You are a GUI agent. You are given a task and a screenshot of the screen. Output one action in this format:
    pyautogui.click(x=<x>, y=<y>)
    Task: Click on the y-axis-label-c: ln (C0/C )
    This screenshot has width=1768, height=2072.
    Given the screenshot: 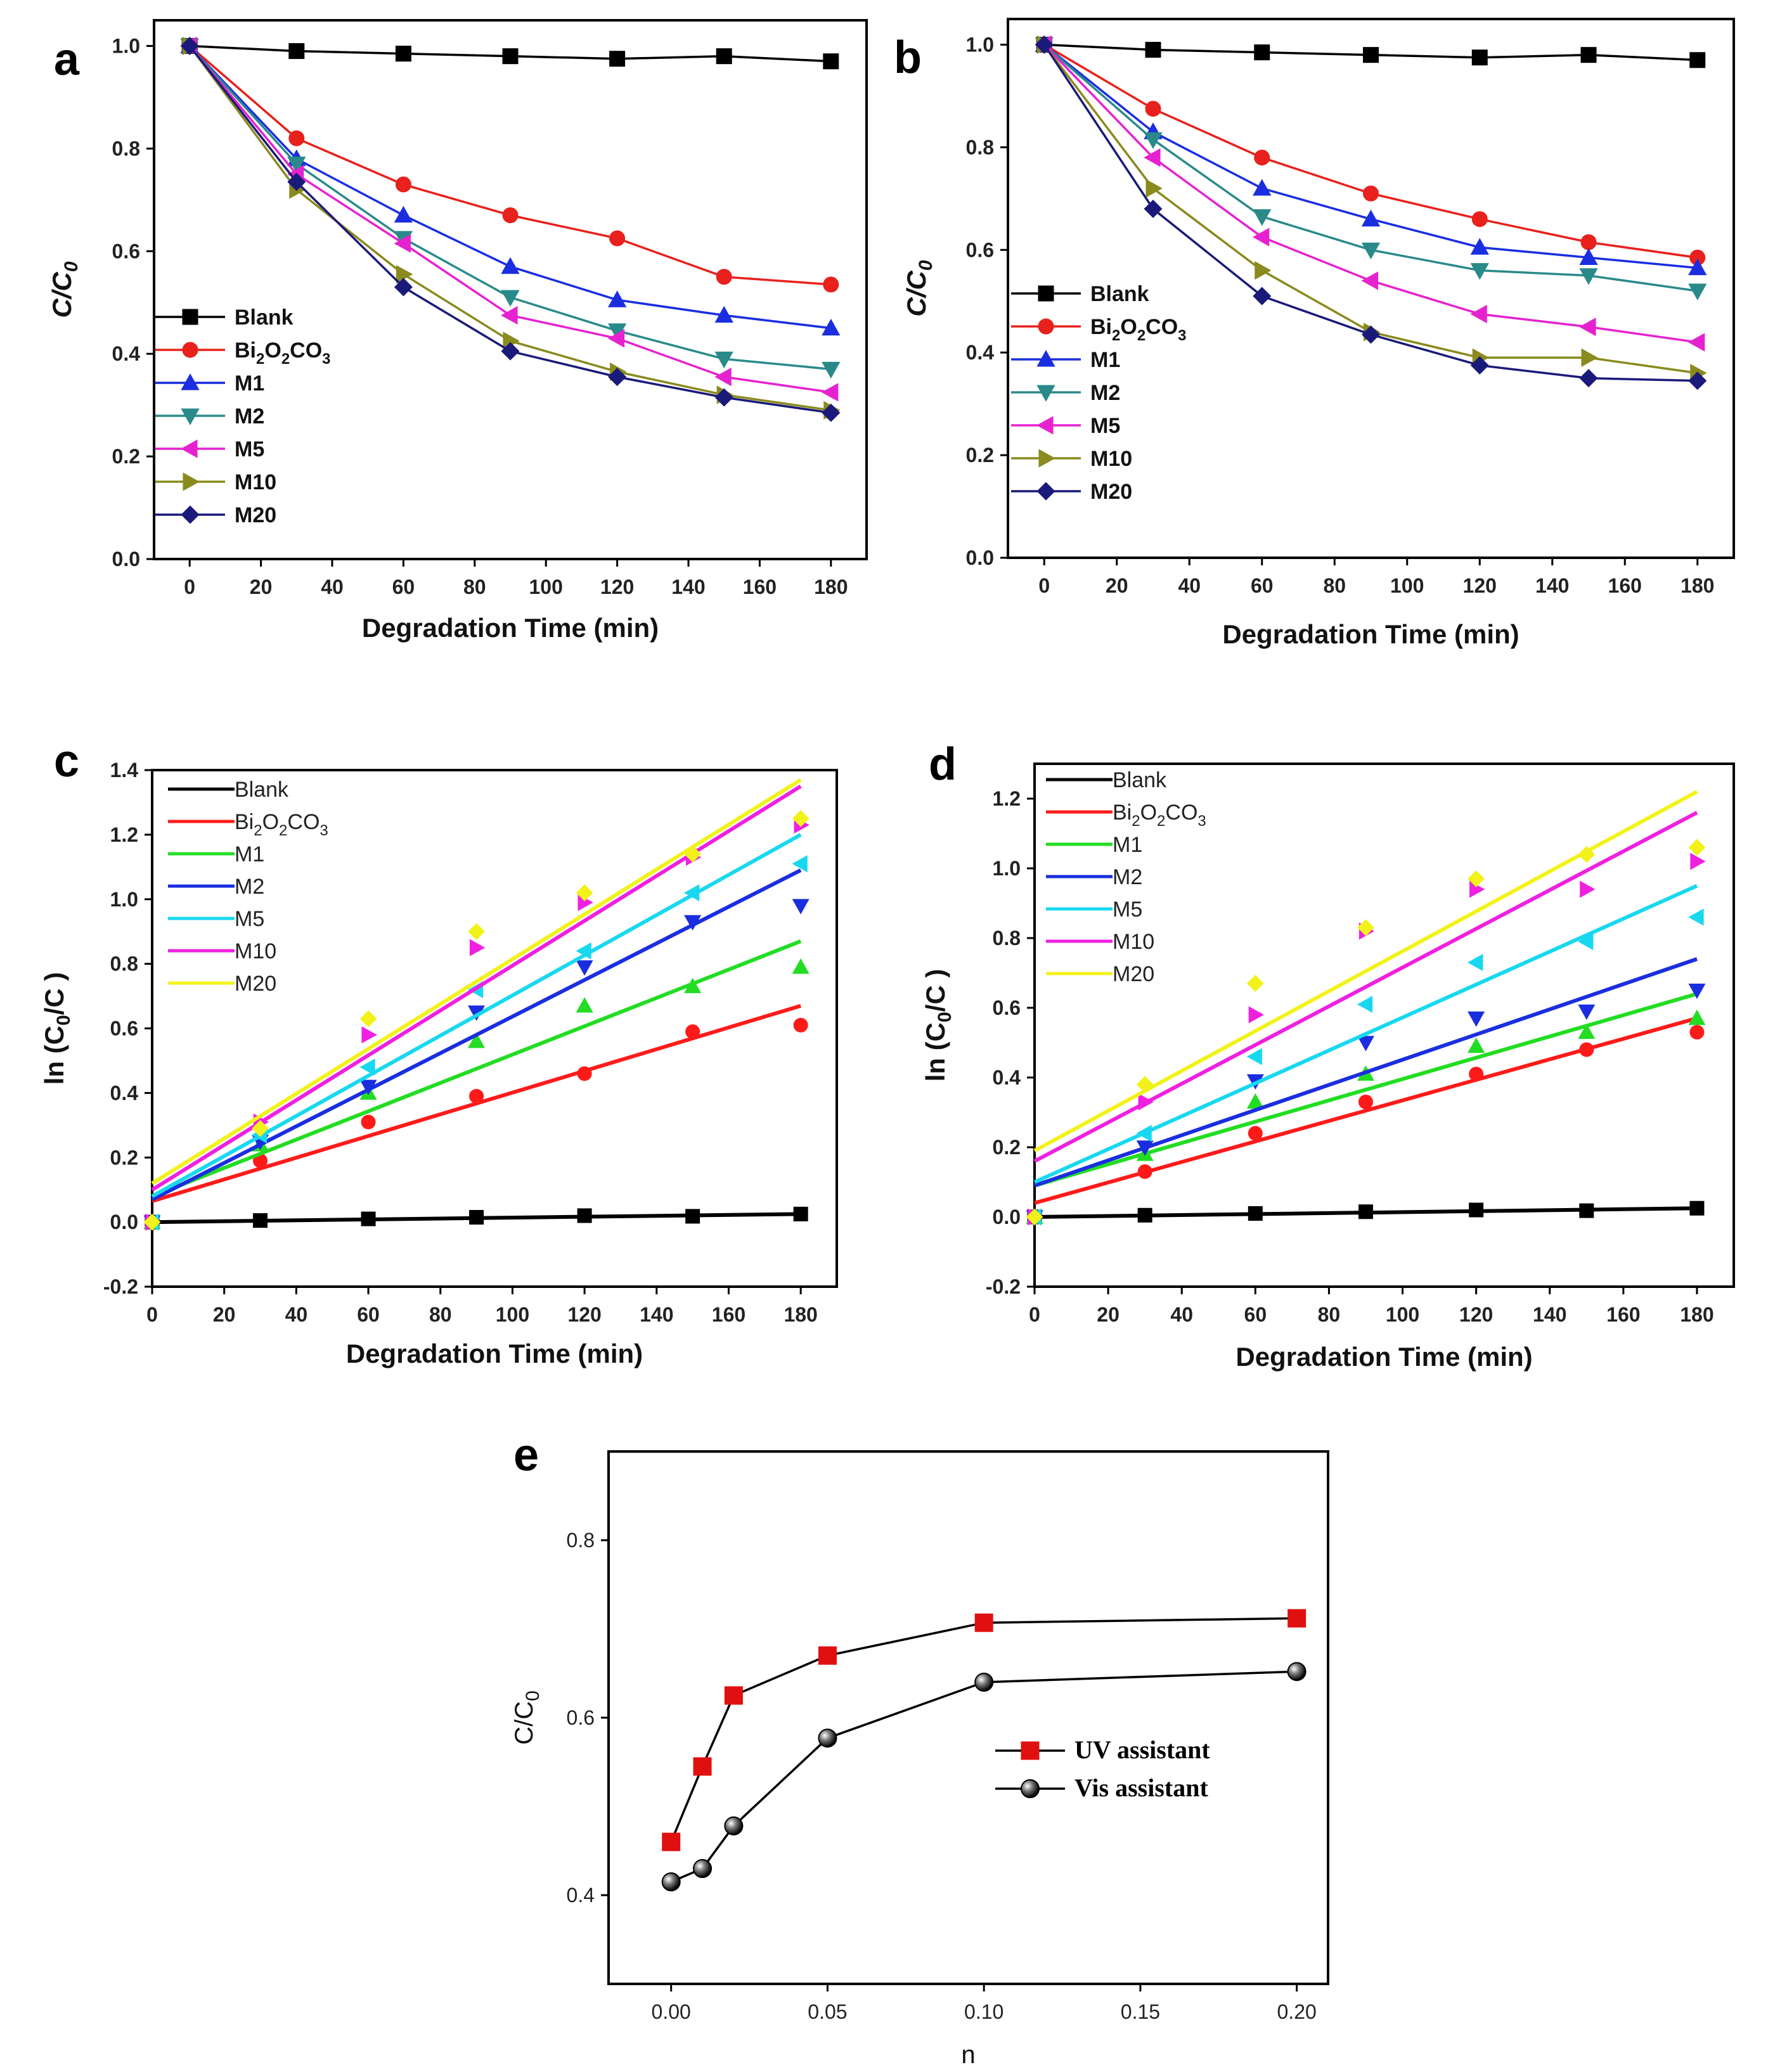 What is the action you would take?
    pyautogui.click(x=56, y=1028)
    